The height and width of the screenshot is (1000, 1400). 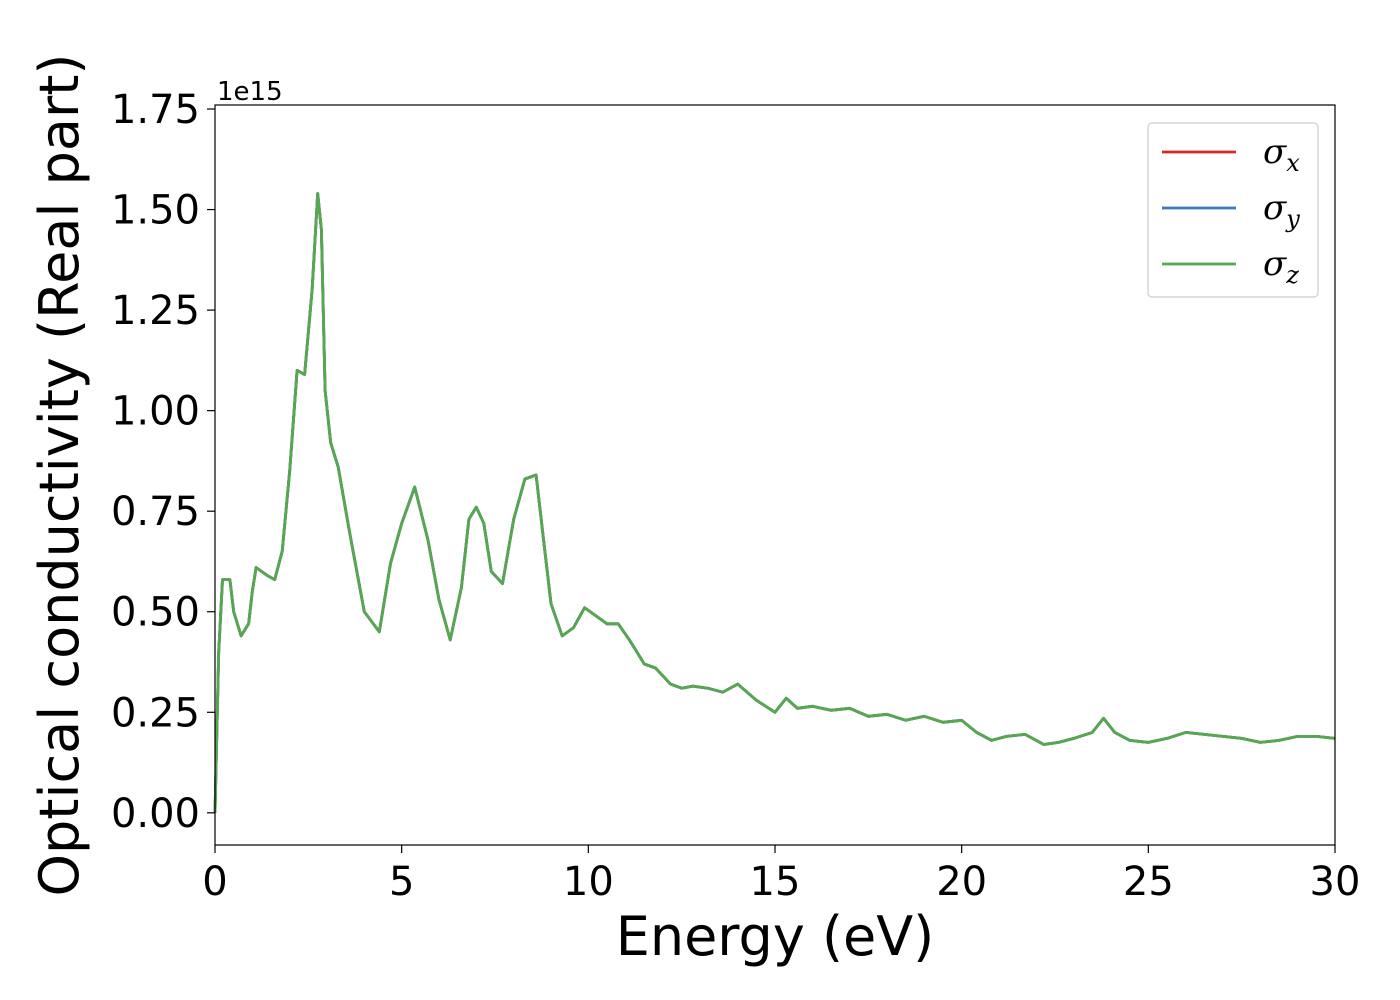 I want to click on y-tick-label: 0.00, so click(x=155, y=814).